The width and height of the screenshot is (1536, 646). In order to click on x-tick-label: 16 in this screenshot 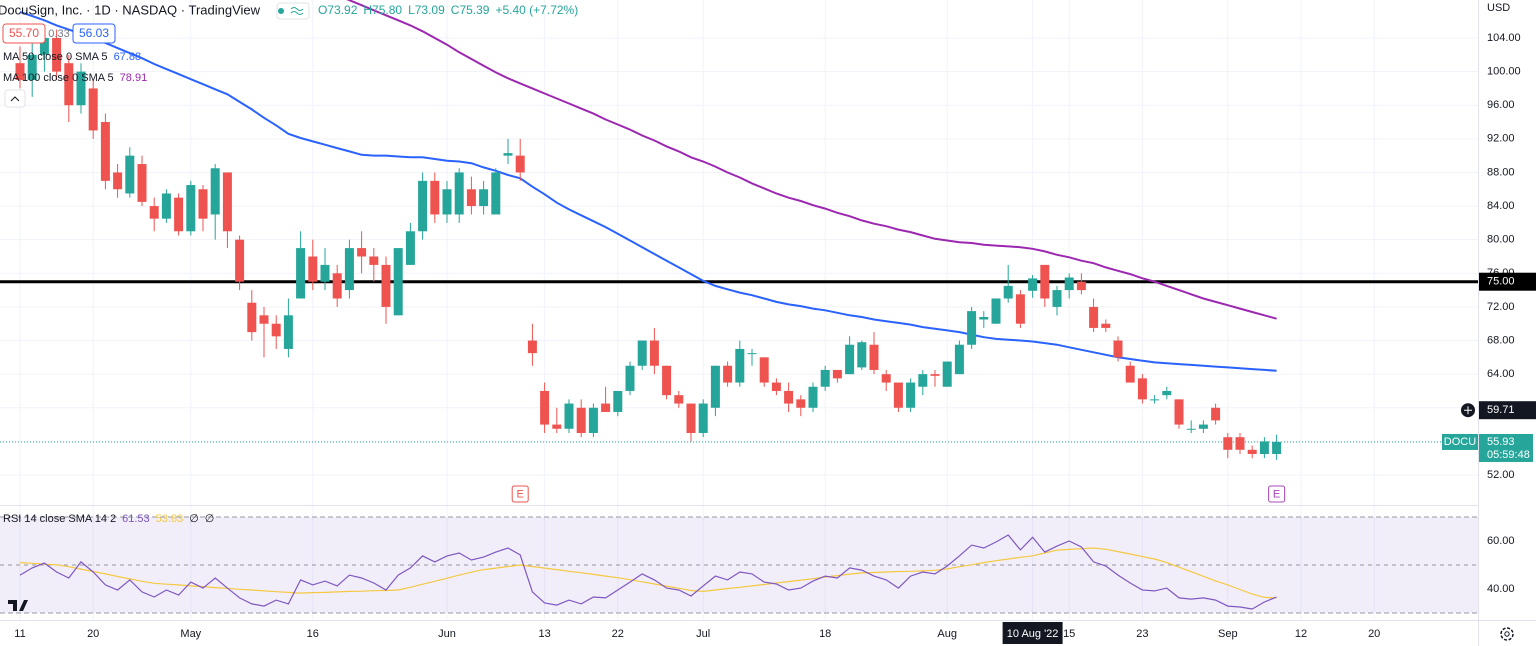, I will do `click(313, 634)`.